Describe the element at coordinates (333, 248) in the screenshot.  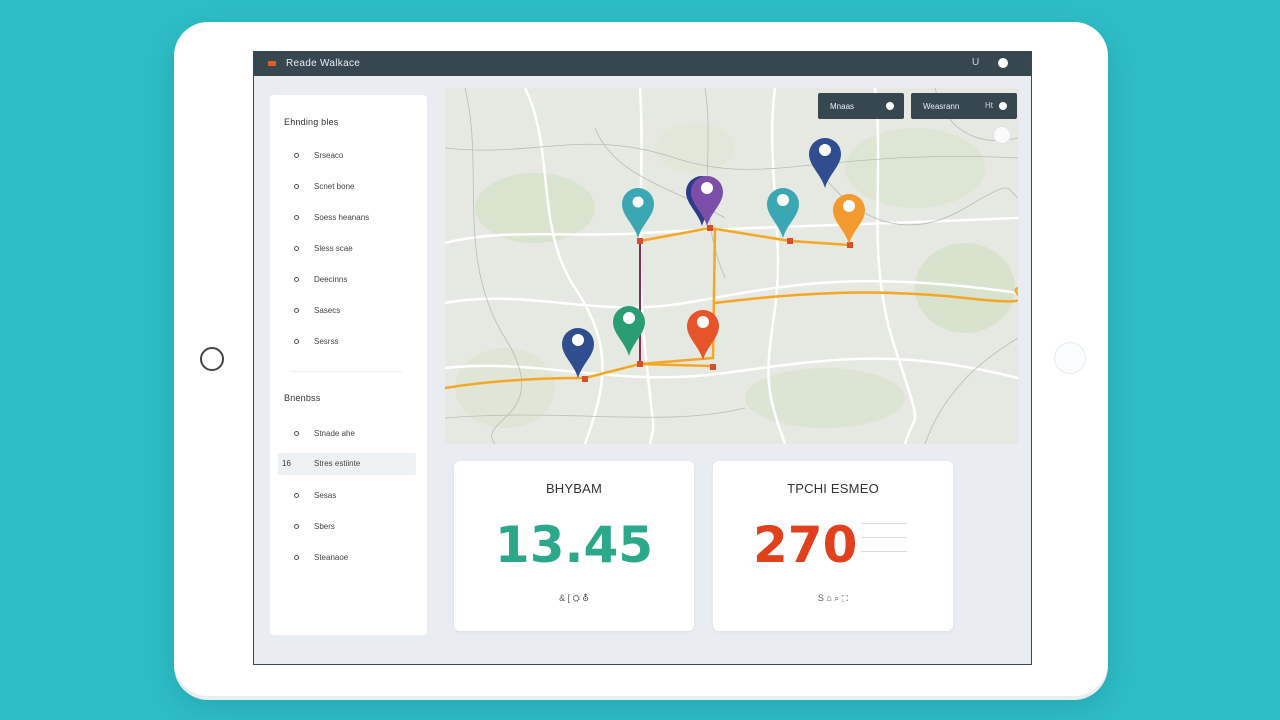
I see `sidebar-item-label: Sless scae` at that location.